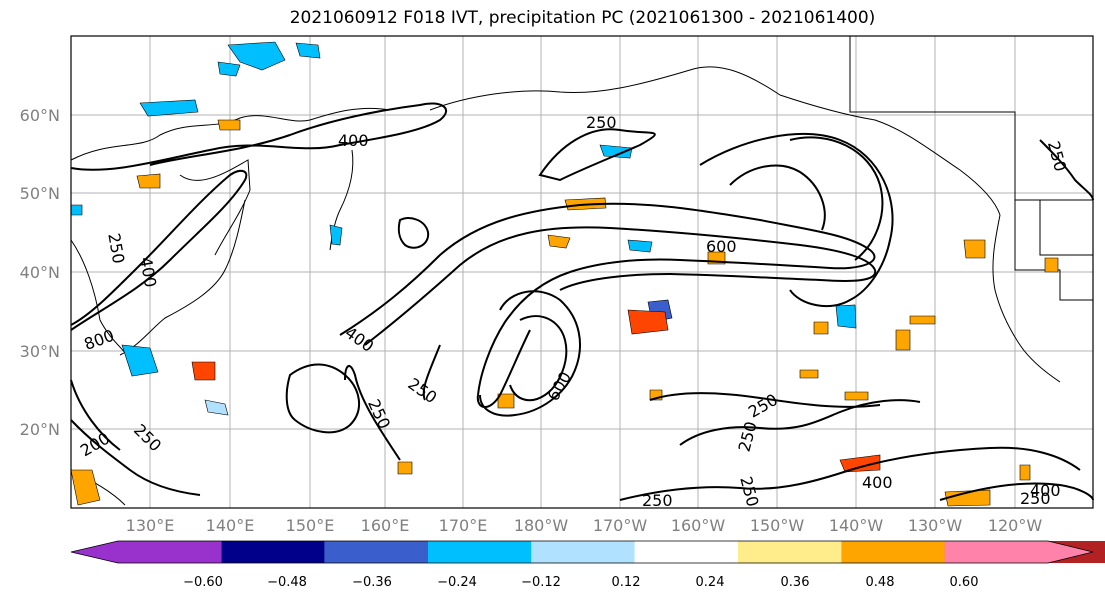 This screenshot has height=601, width=1105. What do you see at coordinates (385, 525) in the screenshot?
I see `lon-label: 160°E` at bounding box center [385, 525].